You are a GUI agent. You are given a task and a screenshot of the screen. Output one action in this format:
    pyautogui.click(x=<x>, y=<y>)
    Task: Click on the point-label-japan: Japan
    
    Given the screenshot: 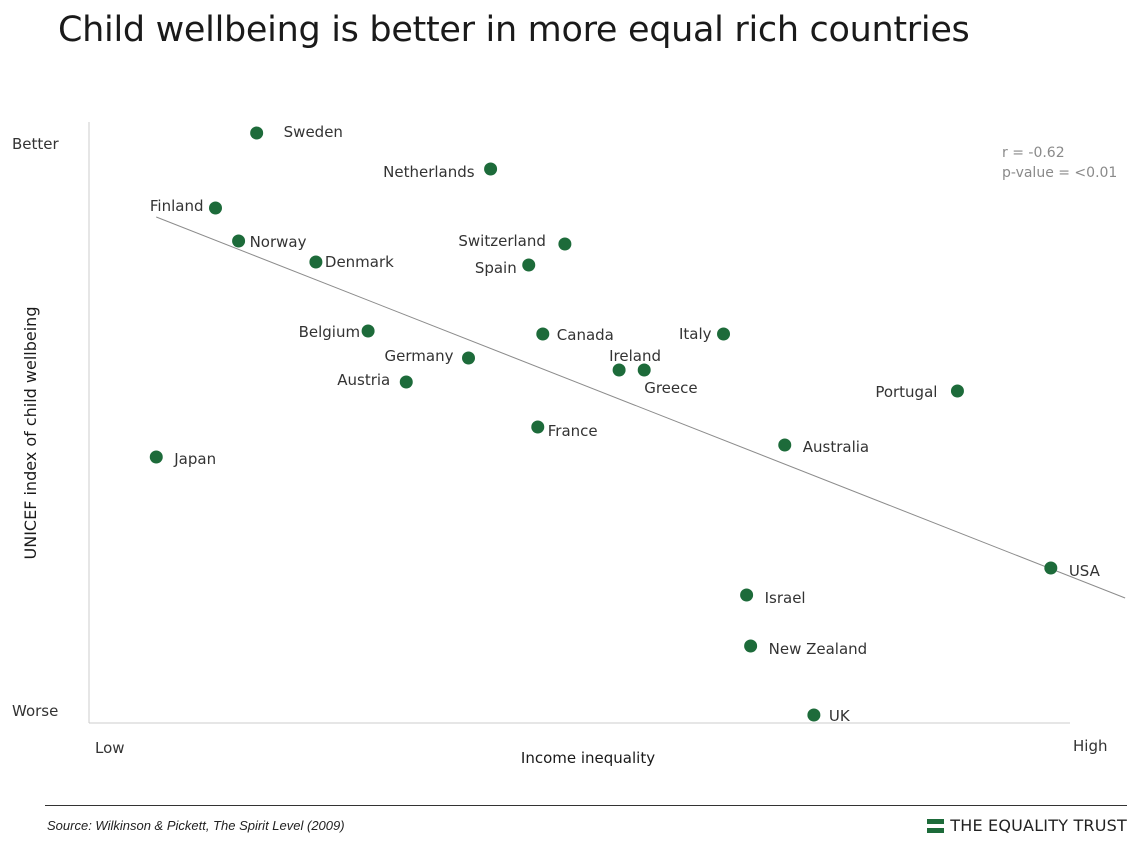 What is the action you would take?
    pyautogui.click(x=194, y=459)
    